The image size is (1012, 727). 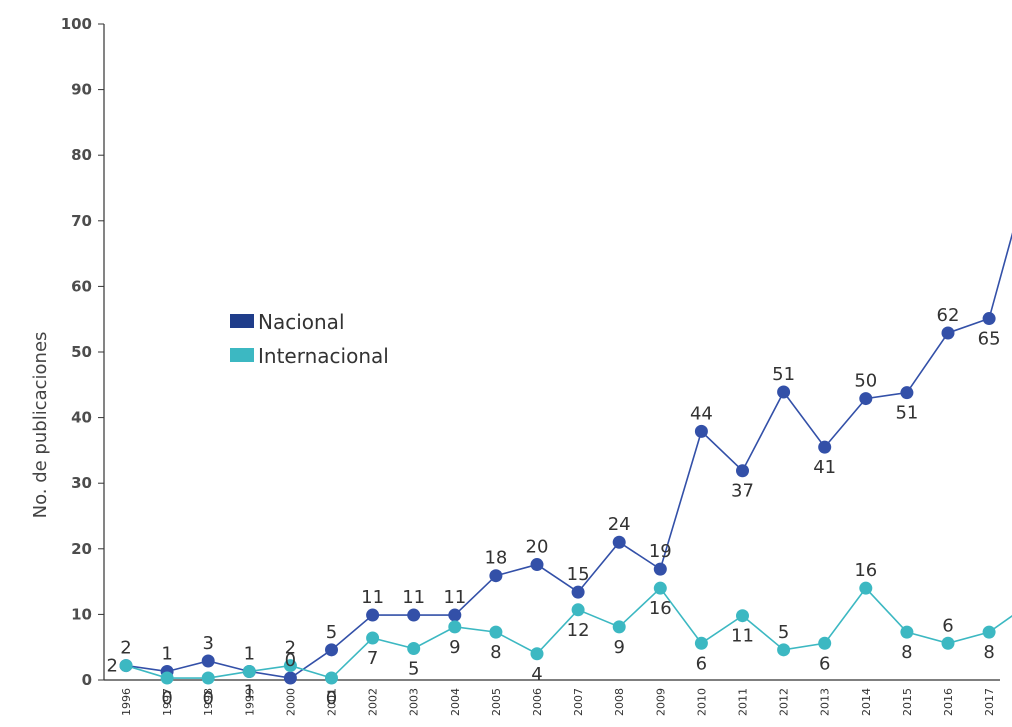 What do you see at coordinates (81, 483) in the screenshot?
I see `y-tick-label: 30` at bounding box center [81, 483].